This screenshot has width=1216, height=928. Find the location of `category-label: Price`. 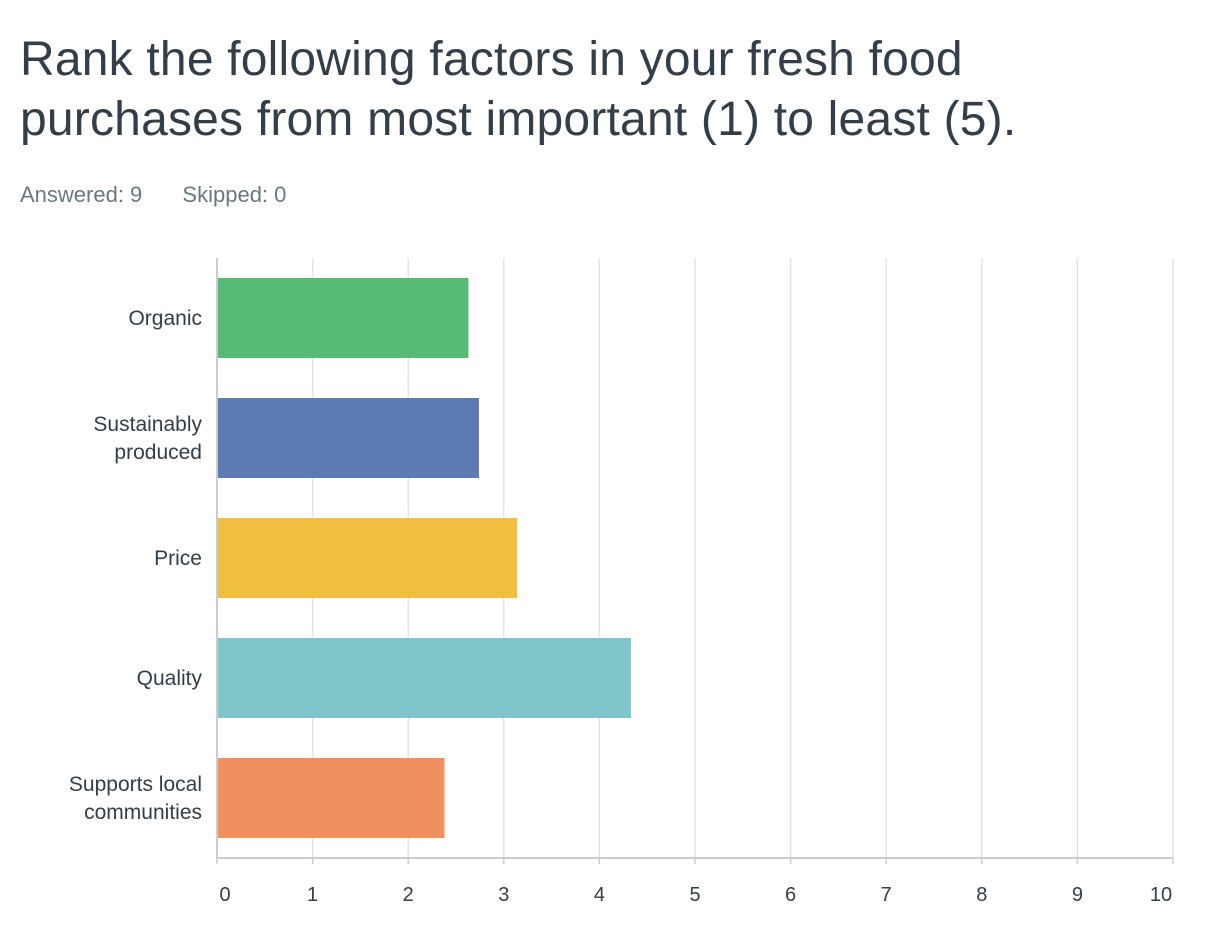

category-label: Price is located at coordinates (178, 558).